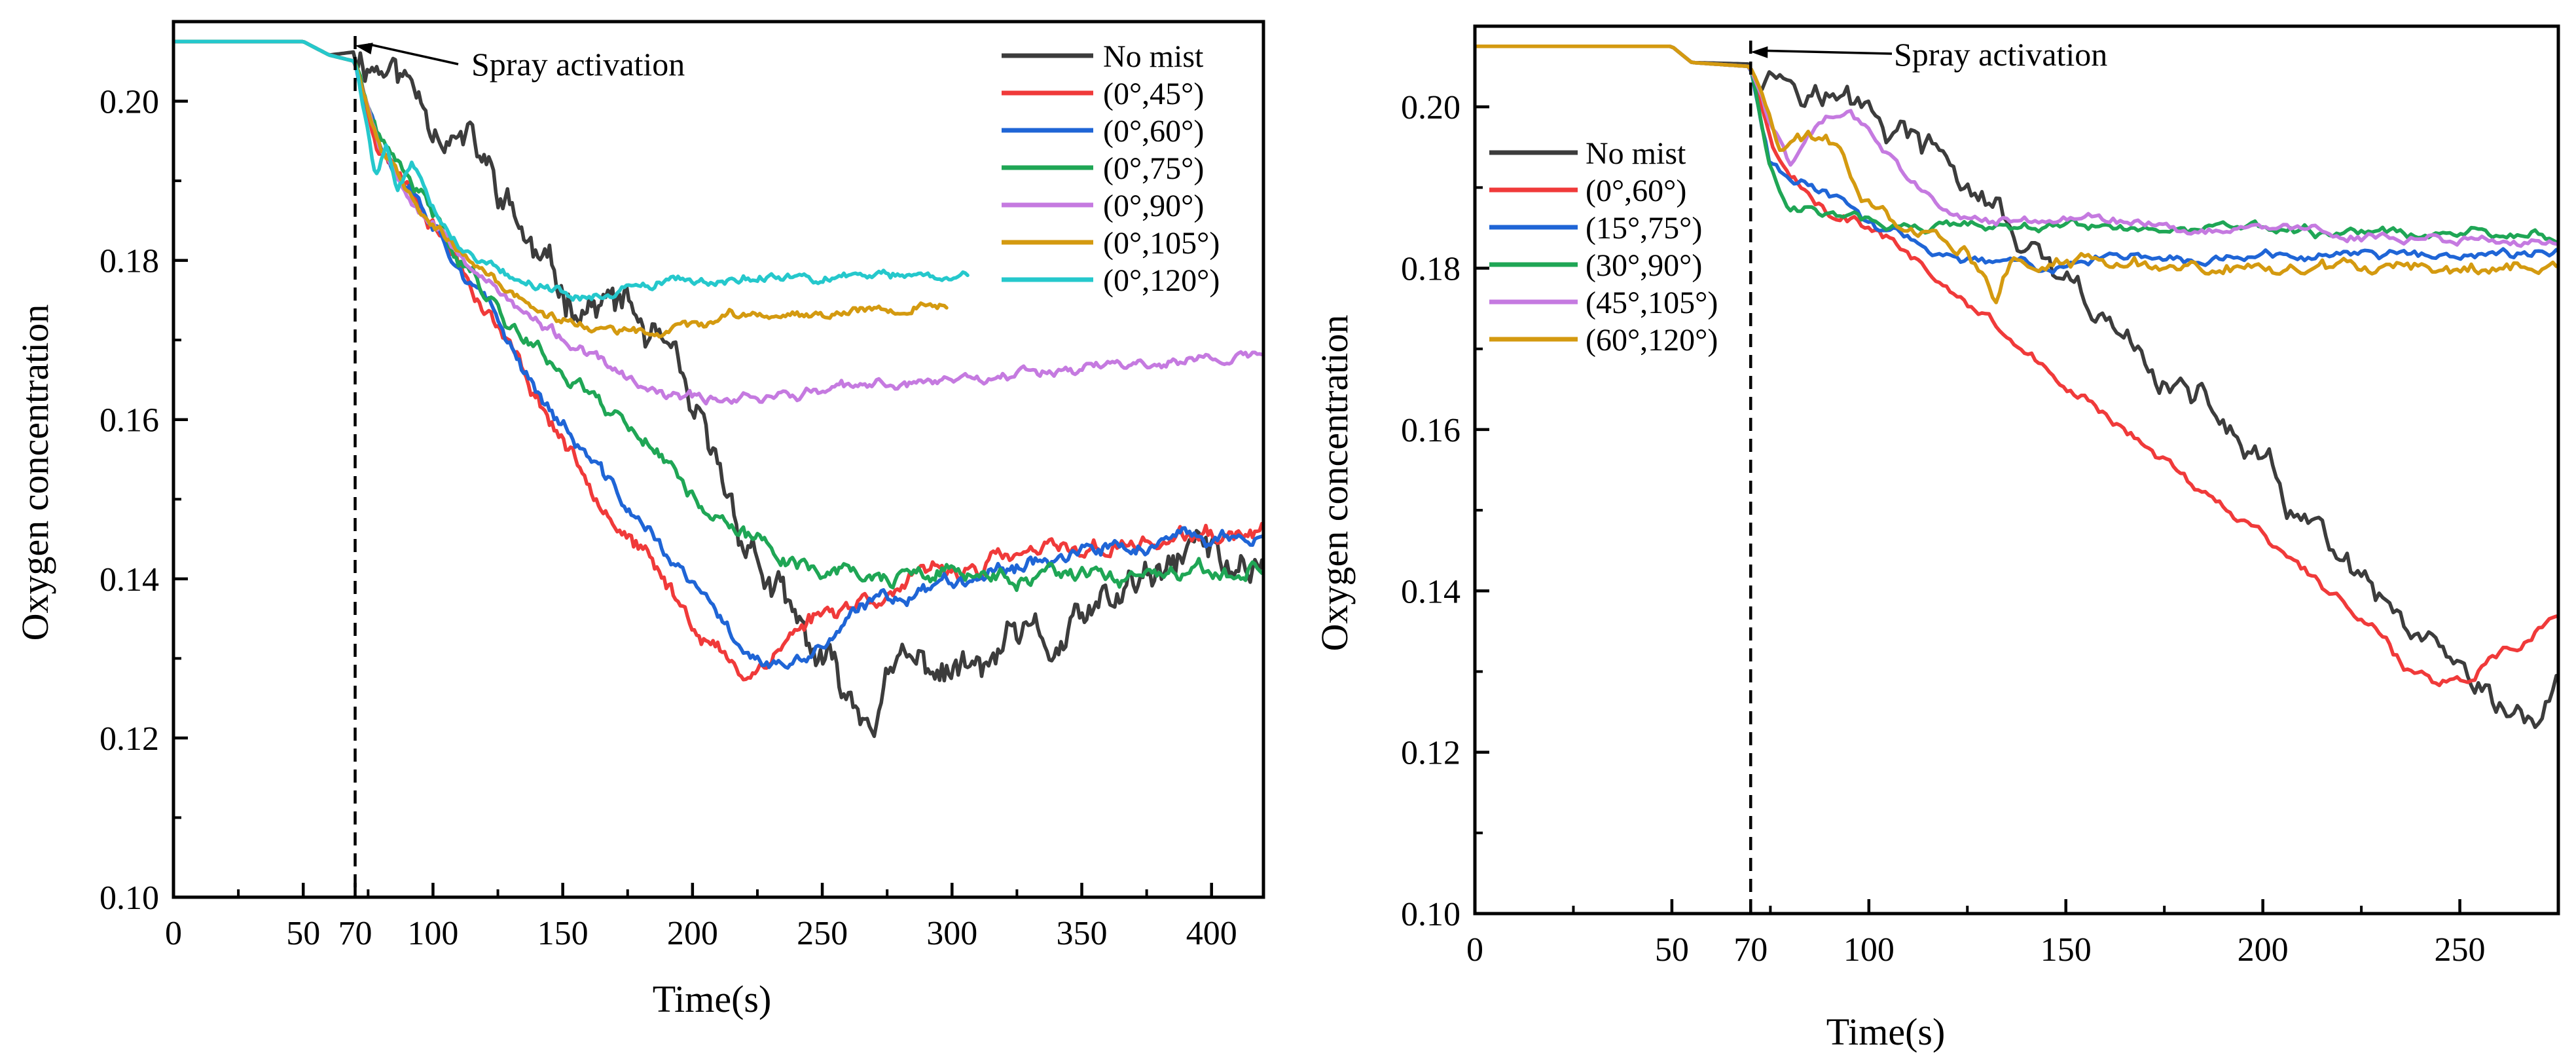 The height and width of the screenshot is (1057, 2576). Describe the element at coordinates (2460, 950) in the screenshot. I see `chart-right-xtick-label: 250` at that location.